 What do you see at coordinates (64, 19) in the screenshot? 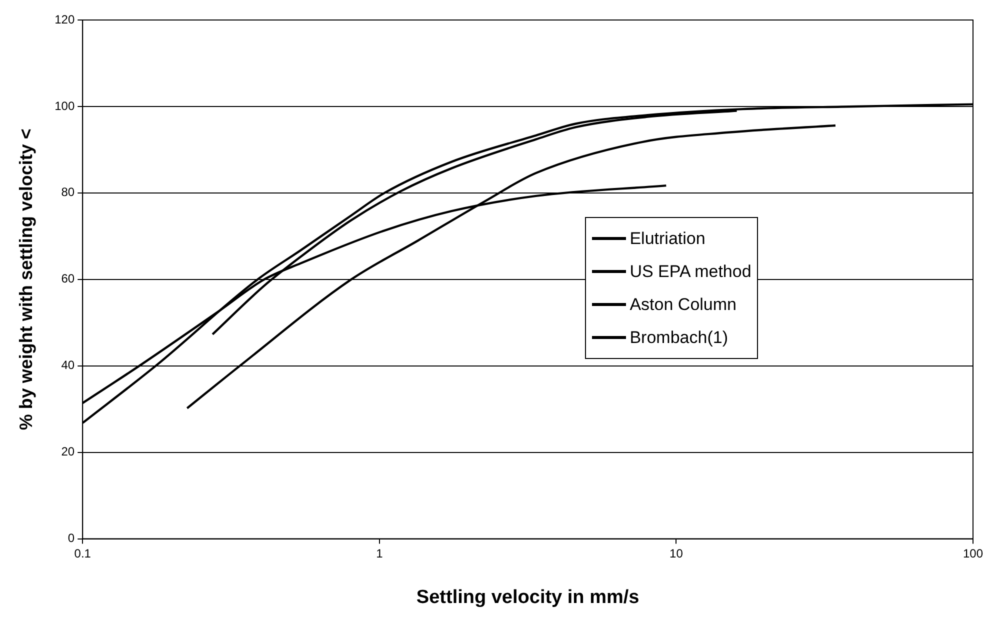
I see `y-tick-label: 120` at bounding box center [64, 19].